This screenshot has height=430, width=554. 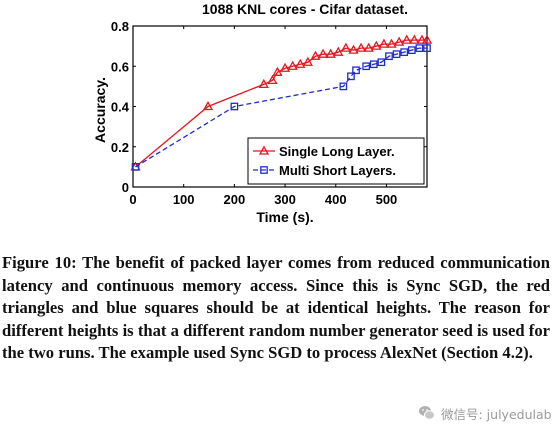 I want to click on legend: Single Long Layer. Multi Short Layers., so click(x=336, y=161).